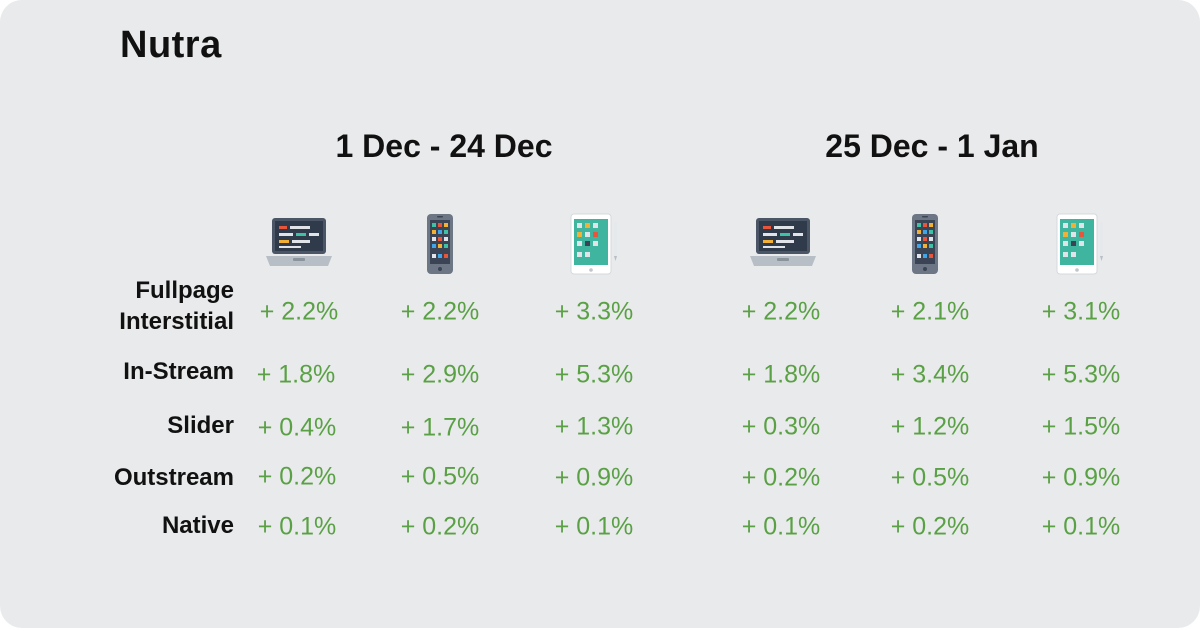 The height and width of the screenshot is (628, 1200). What do you see at coordinates (440, 374) in the screenshot?
I see `value-cell: + 2.9%` at bounding box center [440, 374].